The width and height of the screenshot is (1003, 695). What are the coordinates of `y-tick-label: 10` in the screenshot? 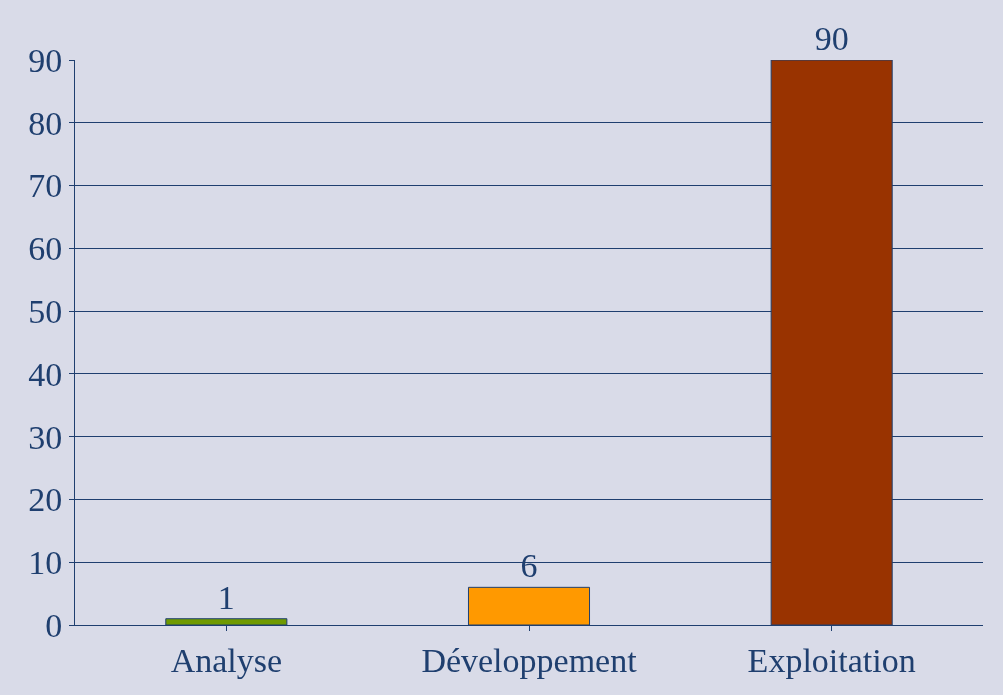 It's located at (45, 563).